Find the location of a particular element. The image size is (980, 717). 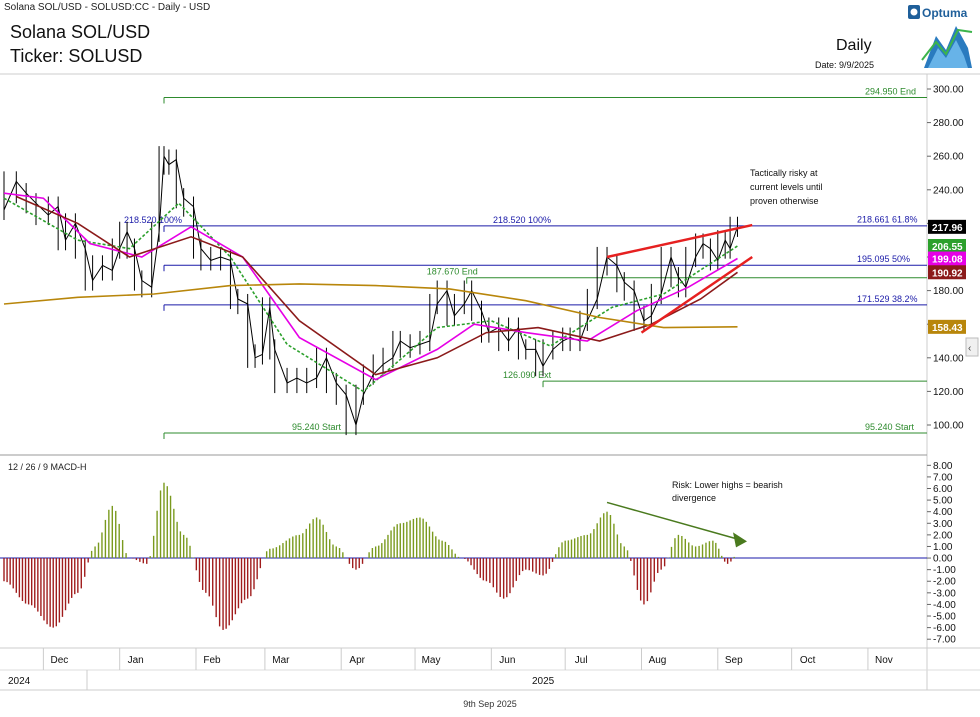

month-label: Jun is located at coordinates (507, 660).